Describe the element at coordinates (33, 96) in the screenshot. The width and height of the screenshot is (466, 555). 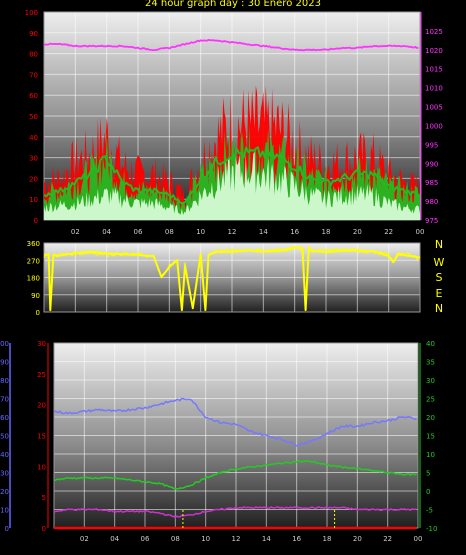
I see `y-tick-label-left: 60` at that location.